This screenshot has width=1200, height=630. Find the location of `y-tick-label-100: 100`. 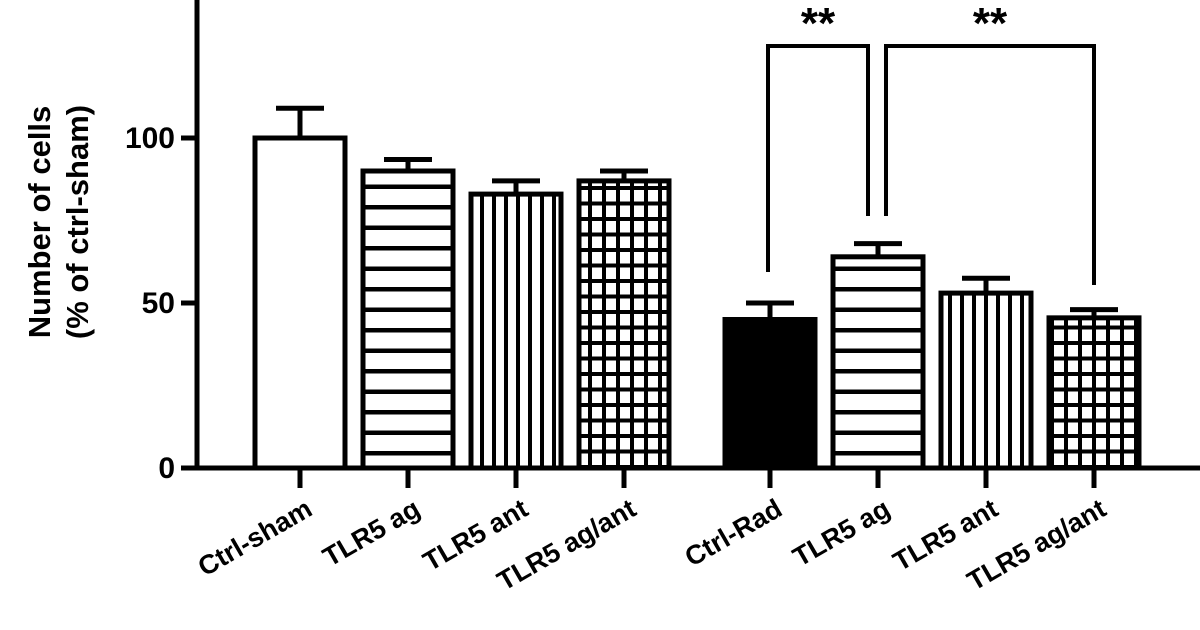

y-tick-label-100: 100 is located at coordinates (150, 138).